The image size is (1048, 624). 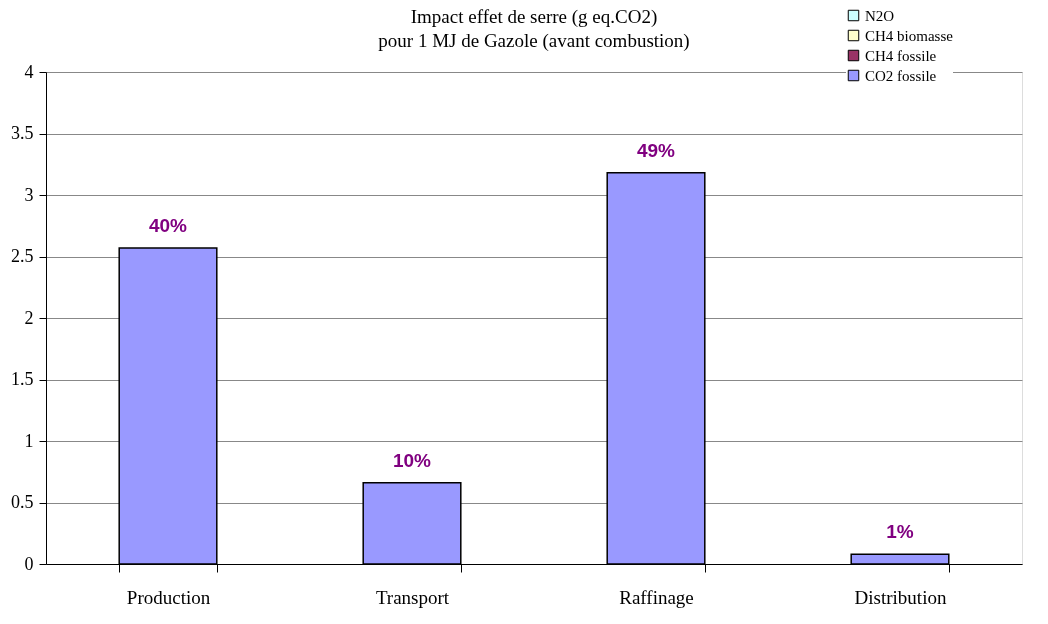 What do you see at coordinates (900, 532) in the screenshot?
I see `annotation: 1%` at bounding box center [900, 532].